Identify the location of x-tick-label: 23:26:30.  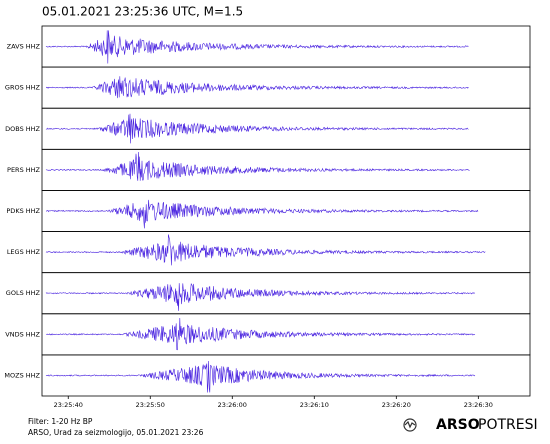
(478, 405).